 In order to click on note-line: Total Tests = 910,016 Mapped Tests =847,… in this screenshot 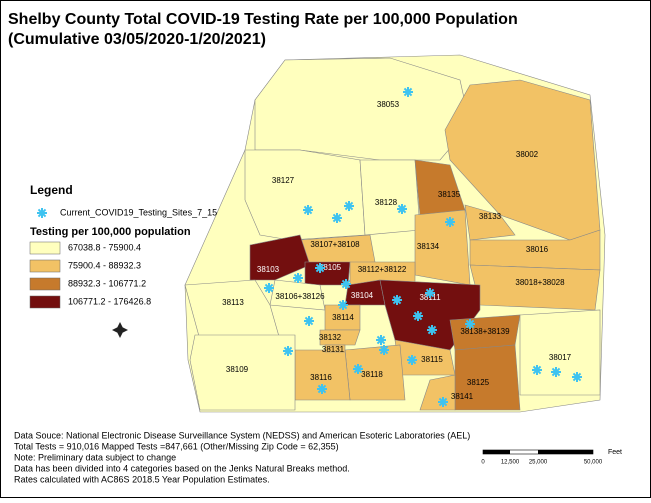, I will do `click(176, 446)`.